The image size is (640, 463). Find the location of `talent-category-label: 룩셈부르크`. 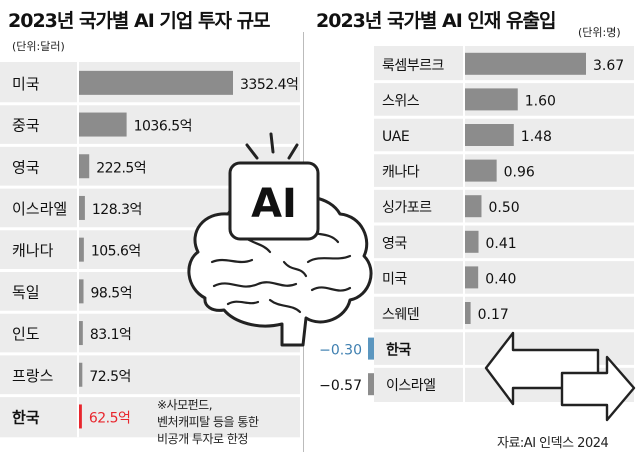

talent-category-label: 룩셈부르크 is located at coordinates (413, 66).